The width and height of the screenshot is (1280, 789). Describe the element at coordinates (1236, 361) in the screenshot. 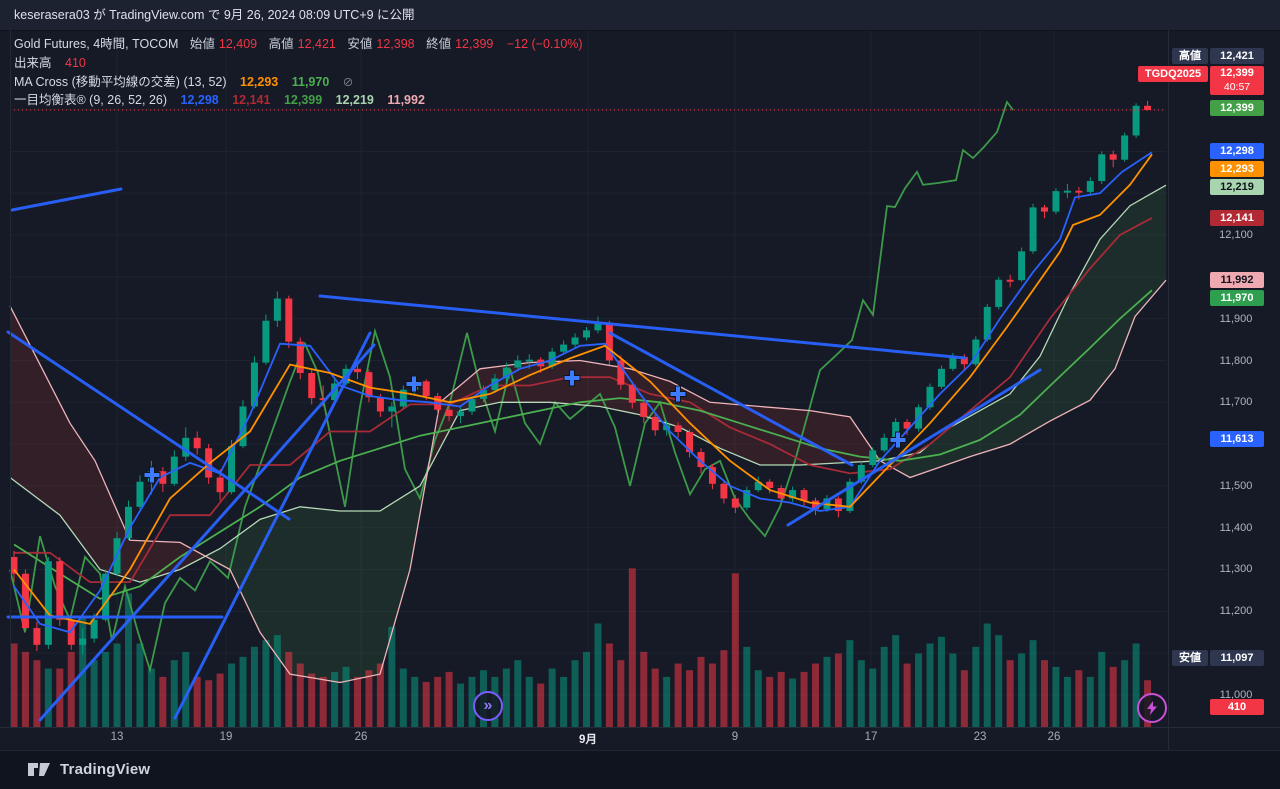

I see `price-tick-label: 11,800` at that location.